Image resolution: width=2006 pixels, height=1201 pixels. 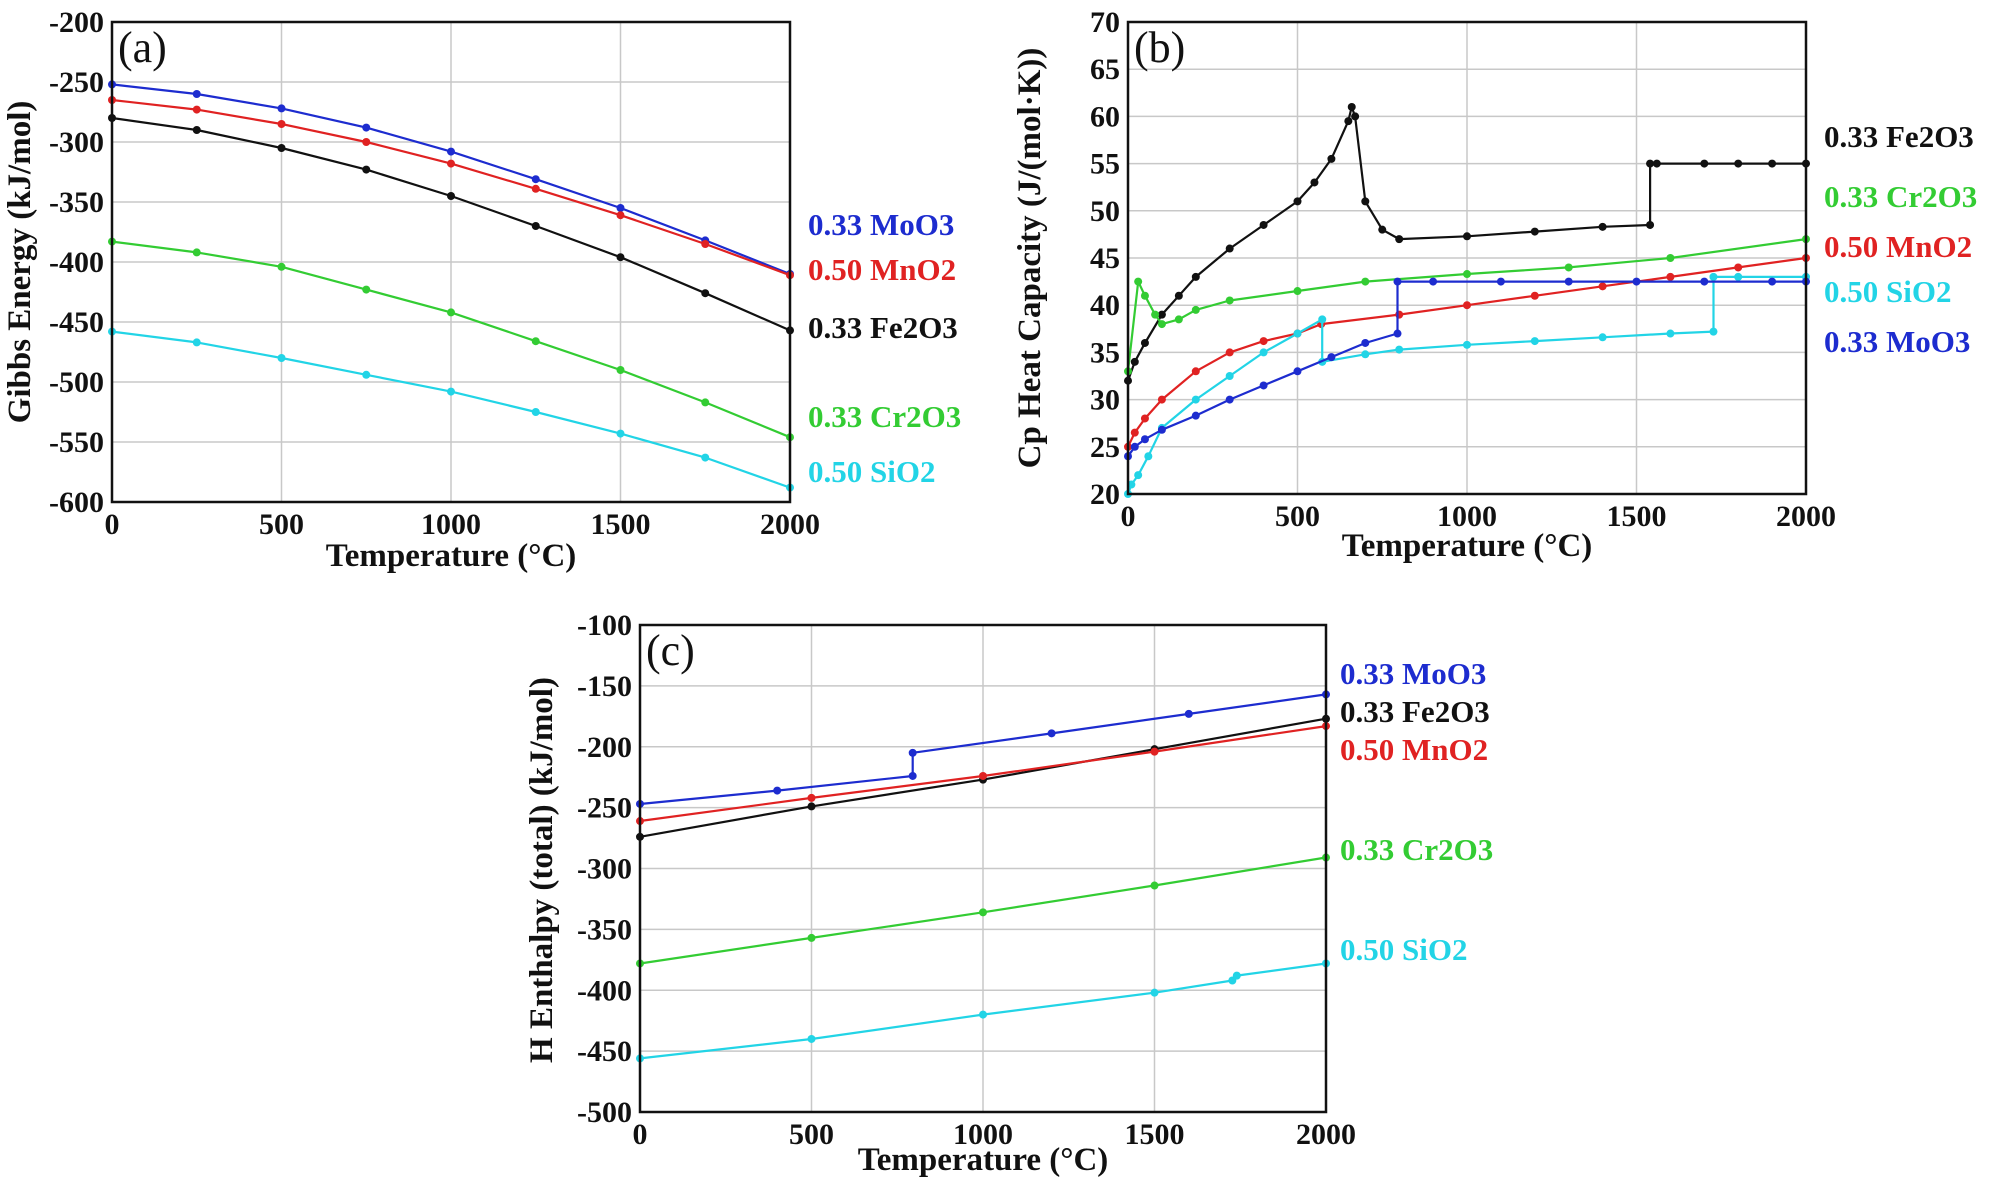 What do you see at coordinates (640, 1134) in the screenshot?
I see `panel-c-x-tick-label: 0` at bounding box center [640, 1134].